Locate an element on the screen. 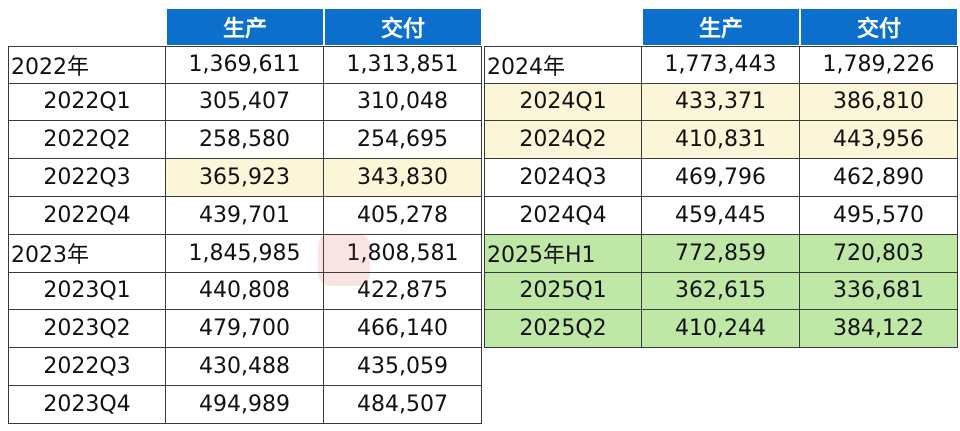 This screenshot has height=431, width=960. table-row: 2023Q4 494,989 484,507 is located at coordinates (245, 404).